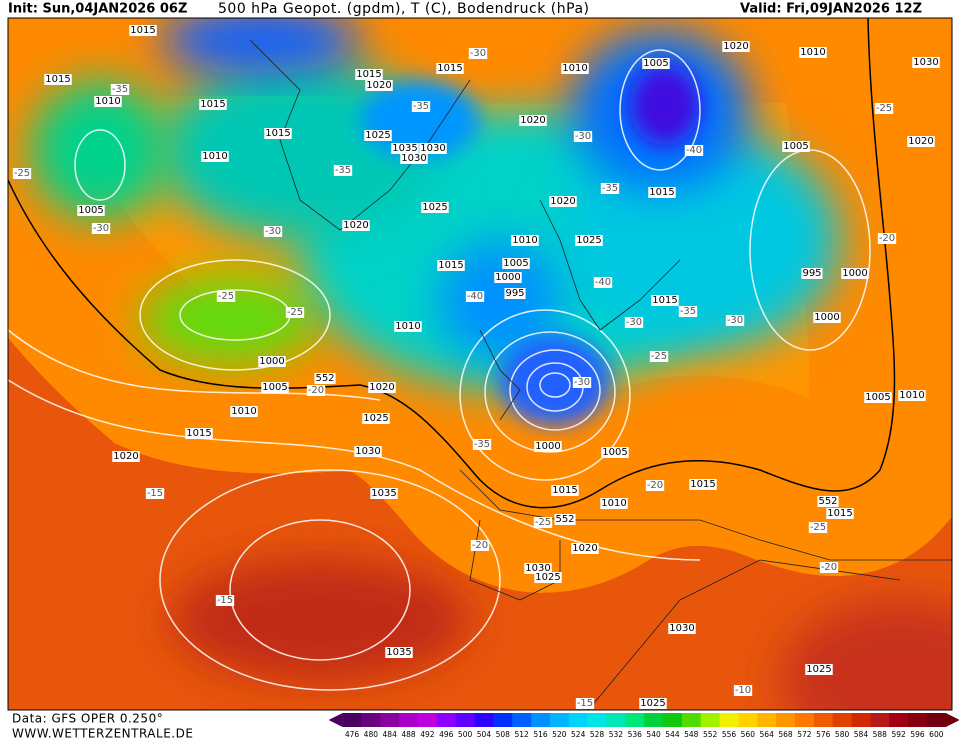  I want to click on colorbar-label: 524, so click(578, 734).